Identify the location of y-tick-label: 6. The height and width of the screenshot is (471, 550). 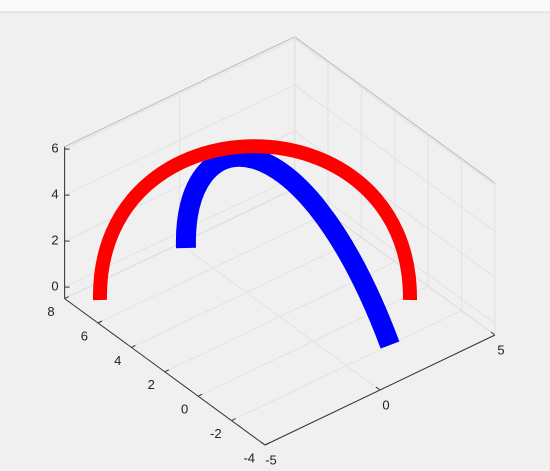
(84, 335).